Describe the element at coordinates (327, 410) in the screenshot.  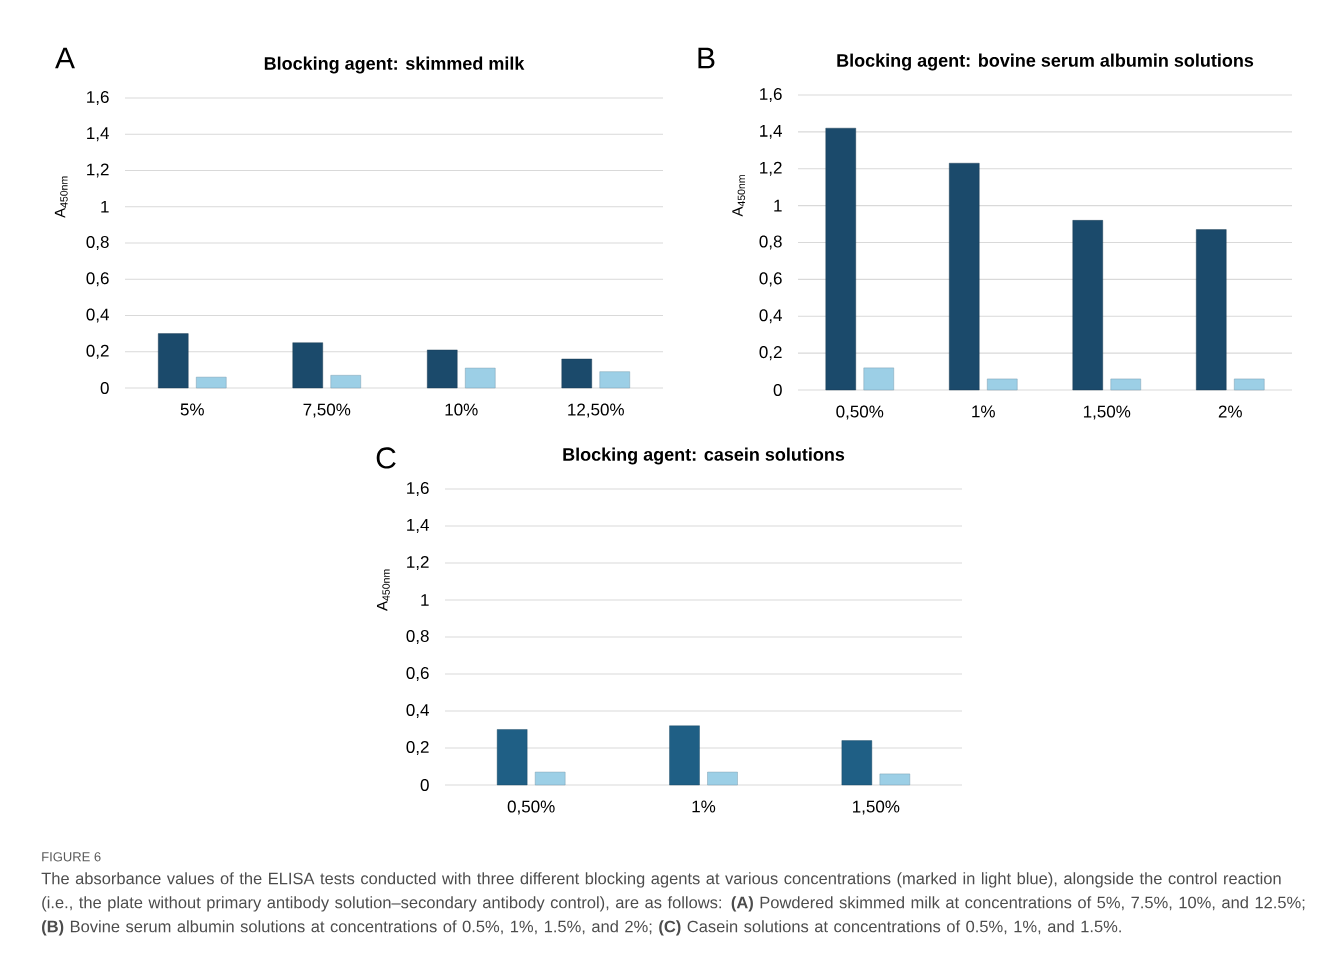
I see `x-tick-label: 7,50%` at that location.